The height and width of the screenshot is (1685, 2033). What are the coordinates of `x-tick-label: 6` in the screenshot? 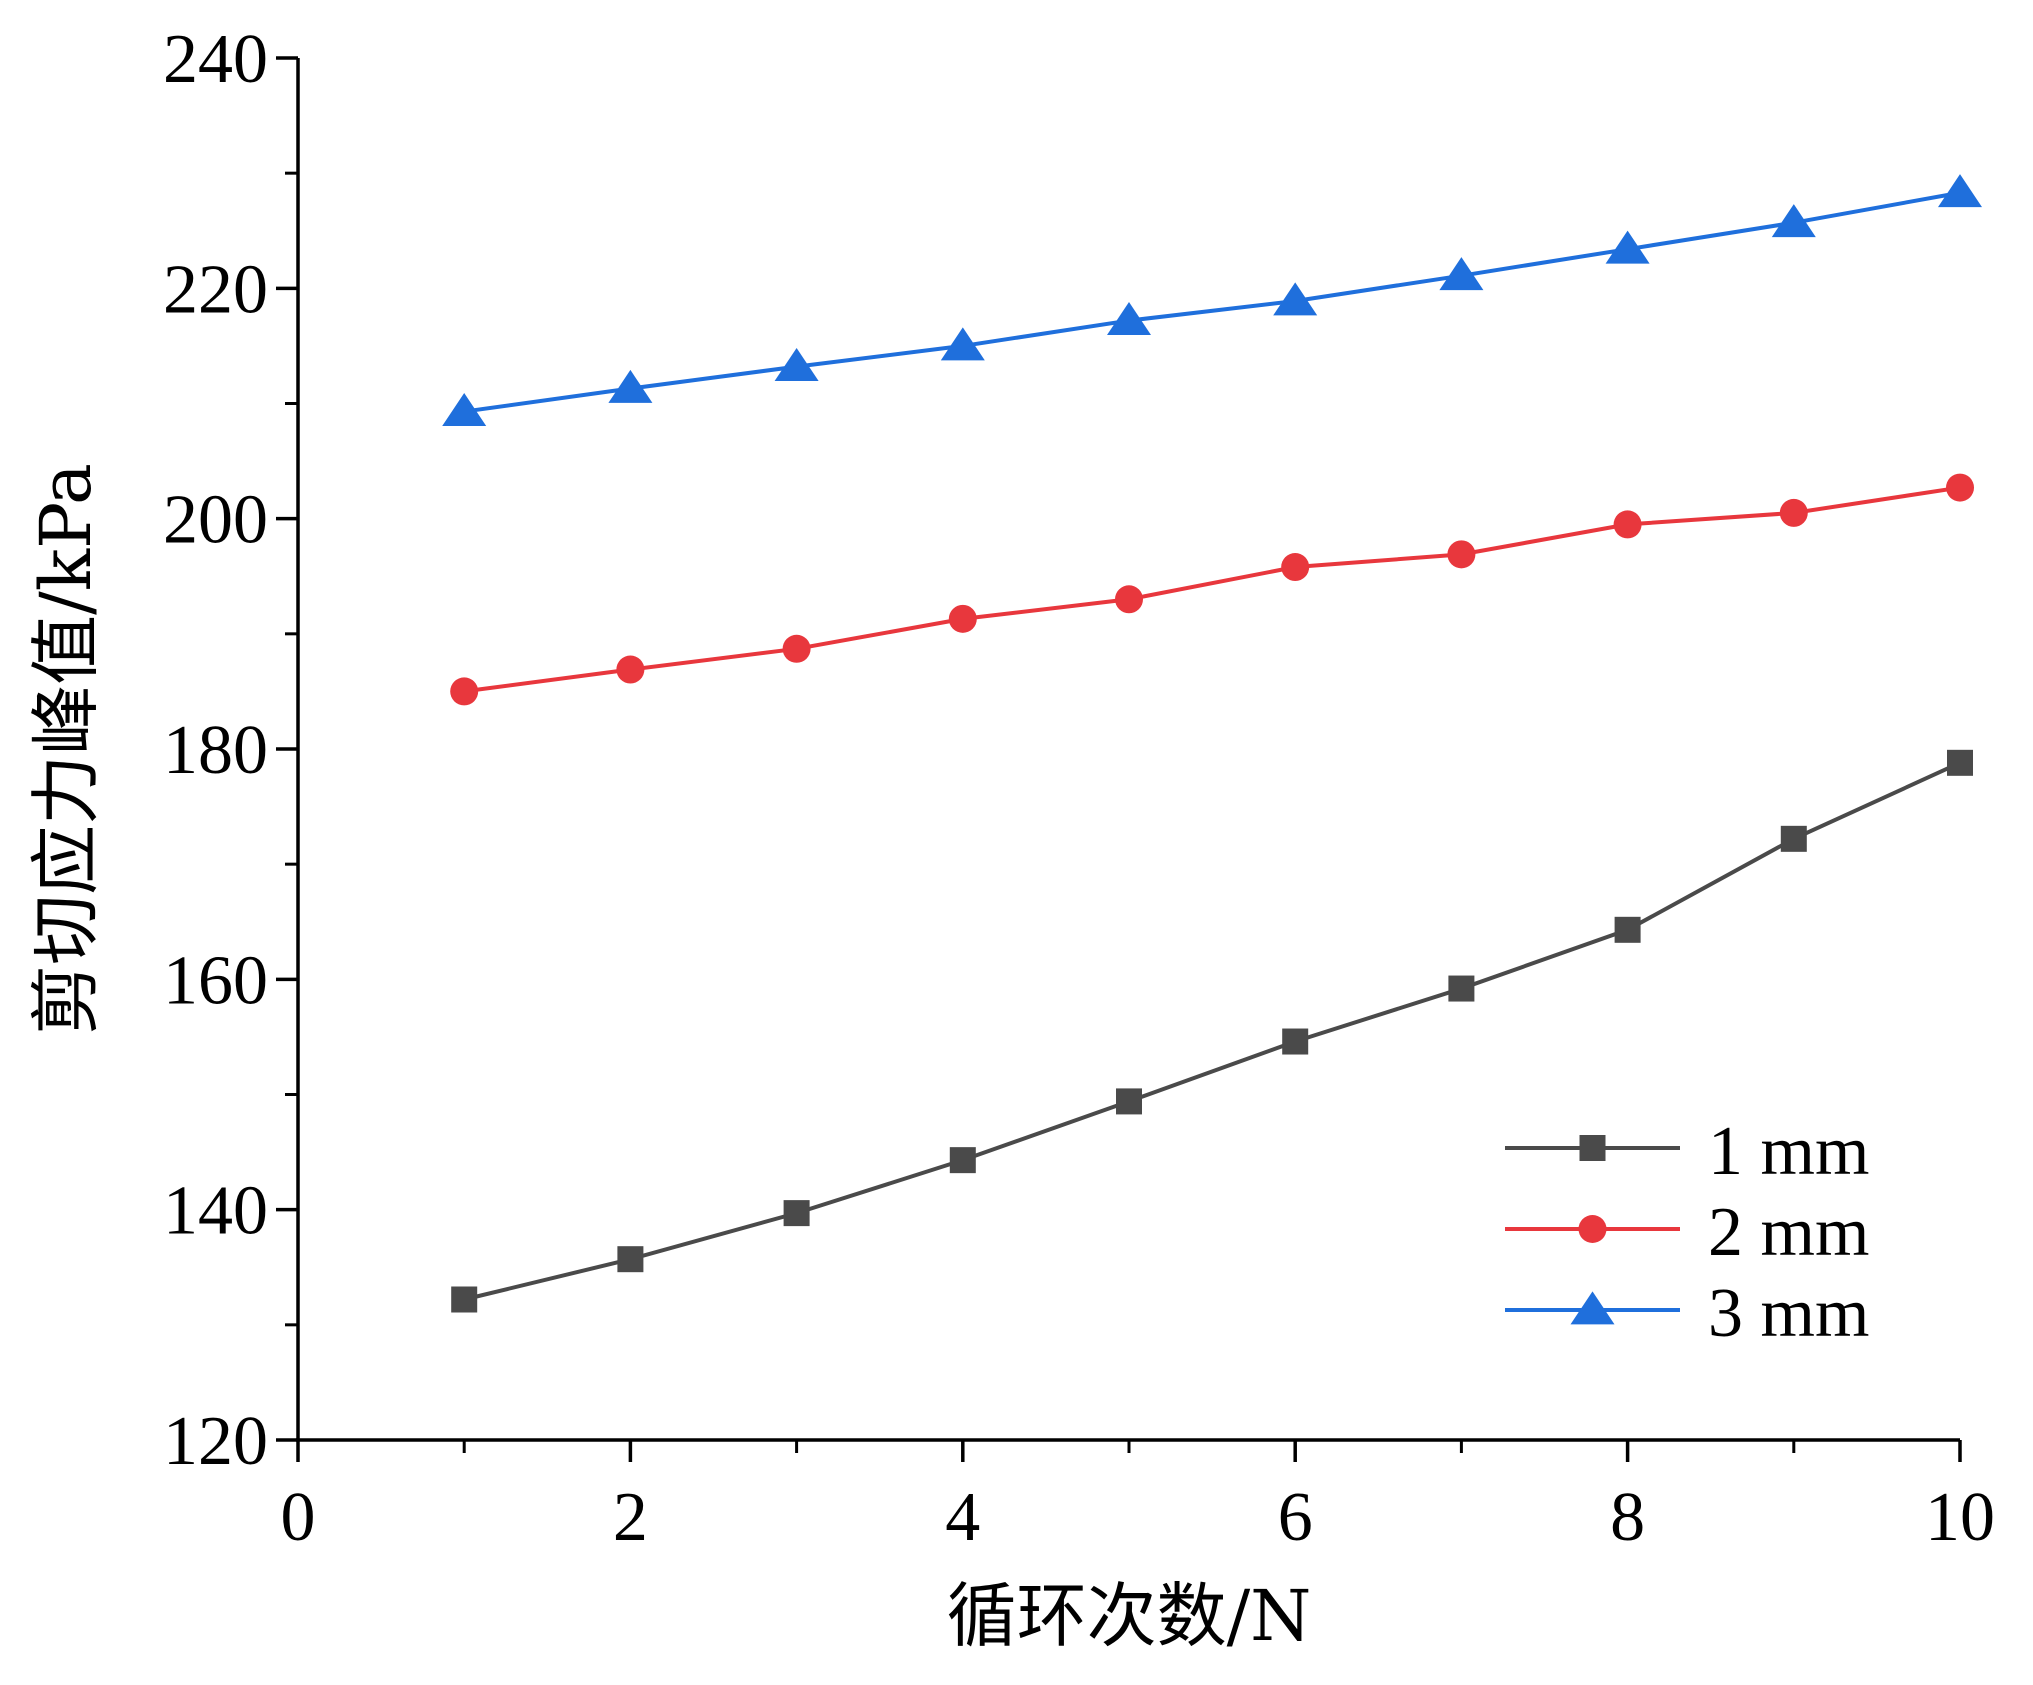 It's located at (1295, 1517).